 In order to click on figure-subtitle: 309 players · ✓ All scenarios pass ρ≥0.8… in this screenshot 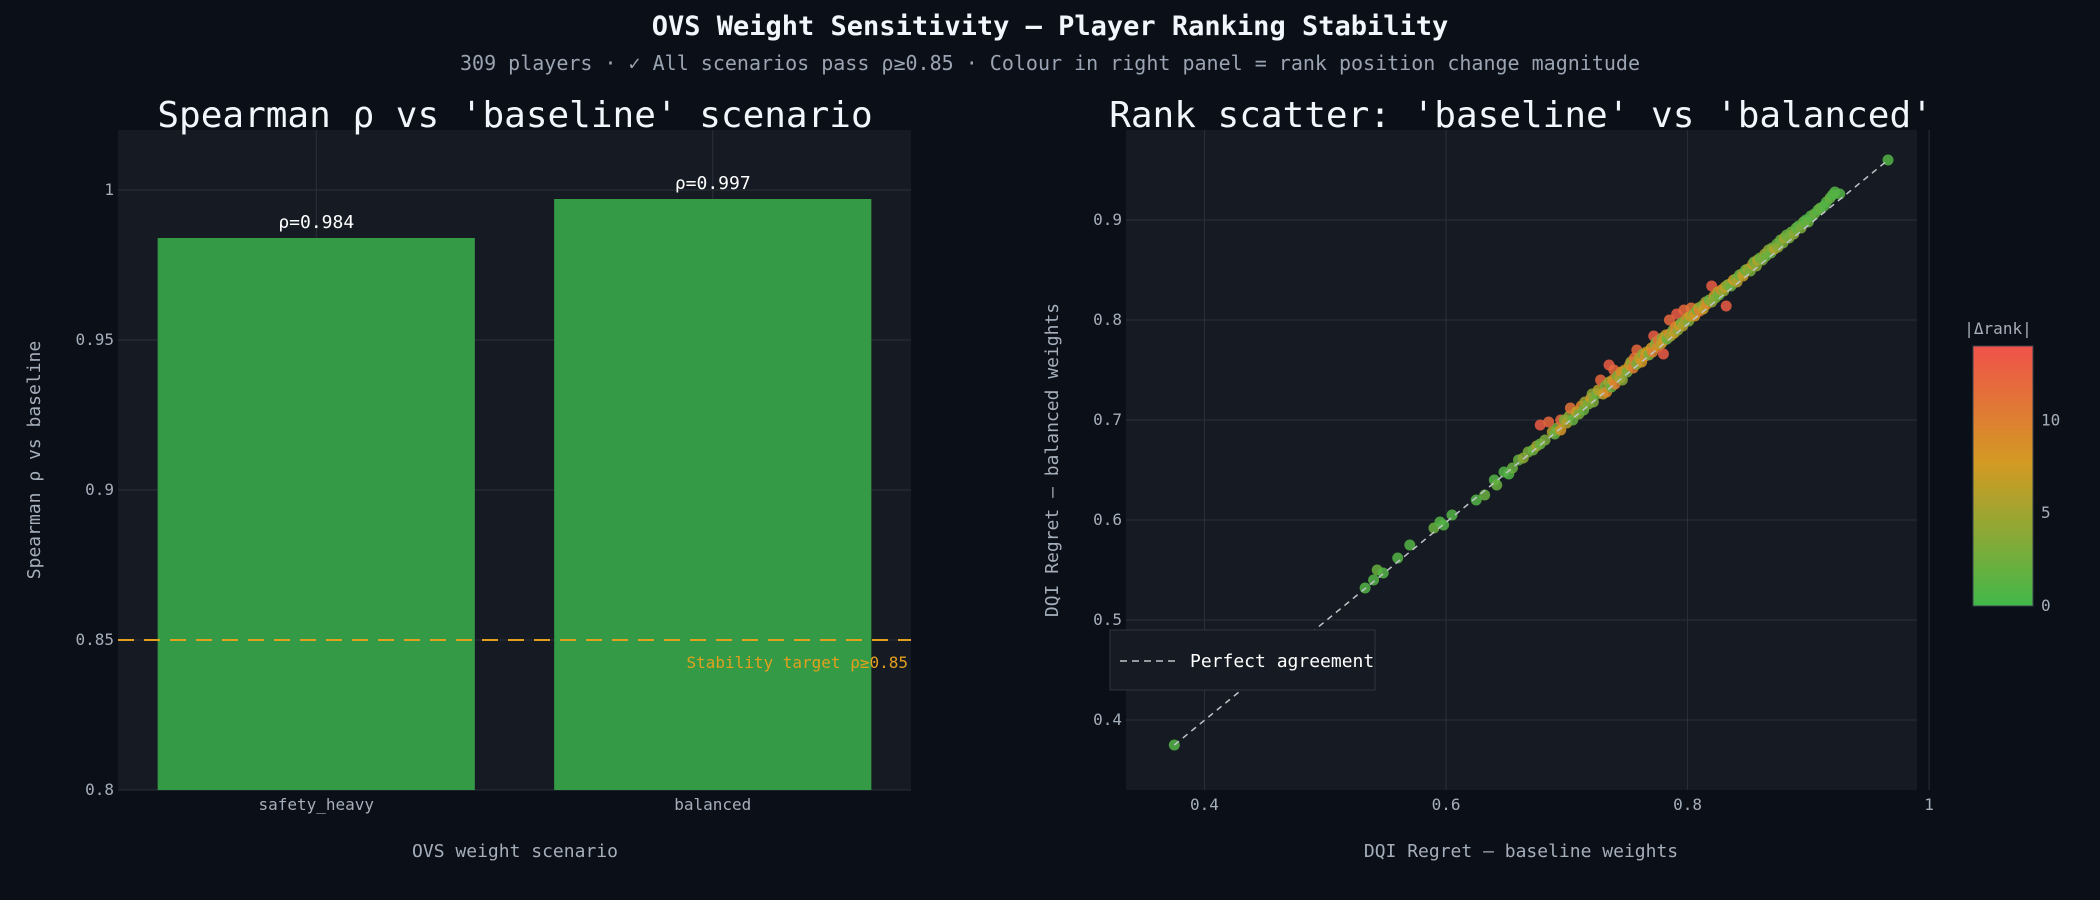, I will do `click(1050, 63)`.